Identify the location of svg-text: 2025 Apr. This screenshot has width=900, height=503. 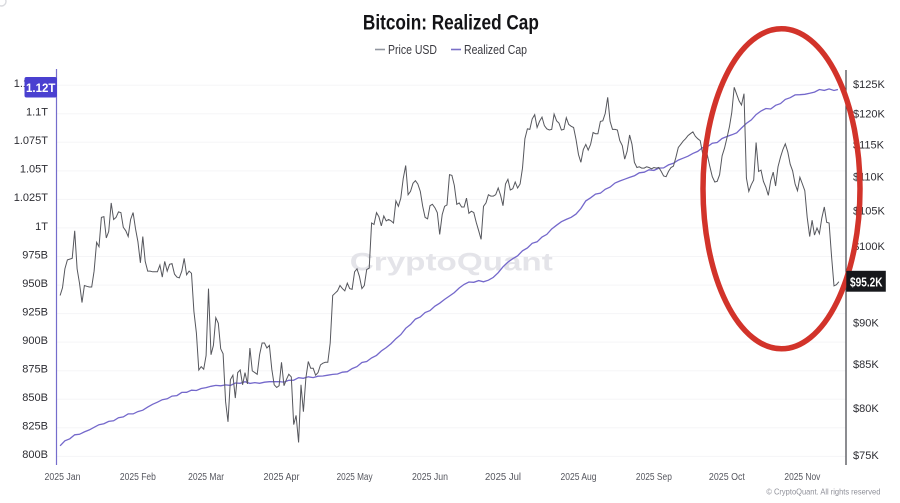
(282, 477).